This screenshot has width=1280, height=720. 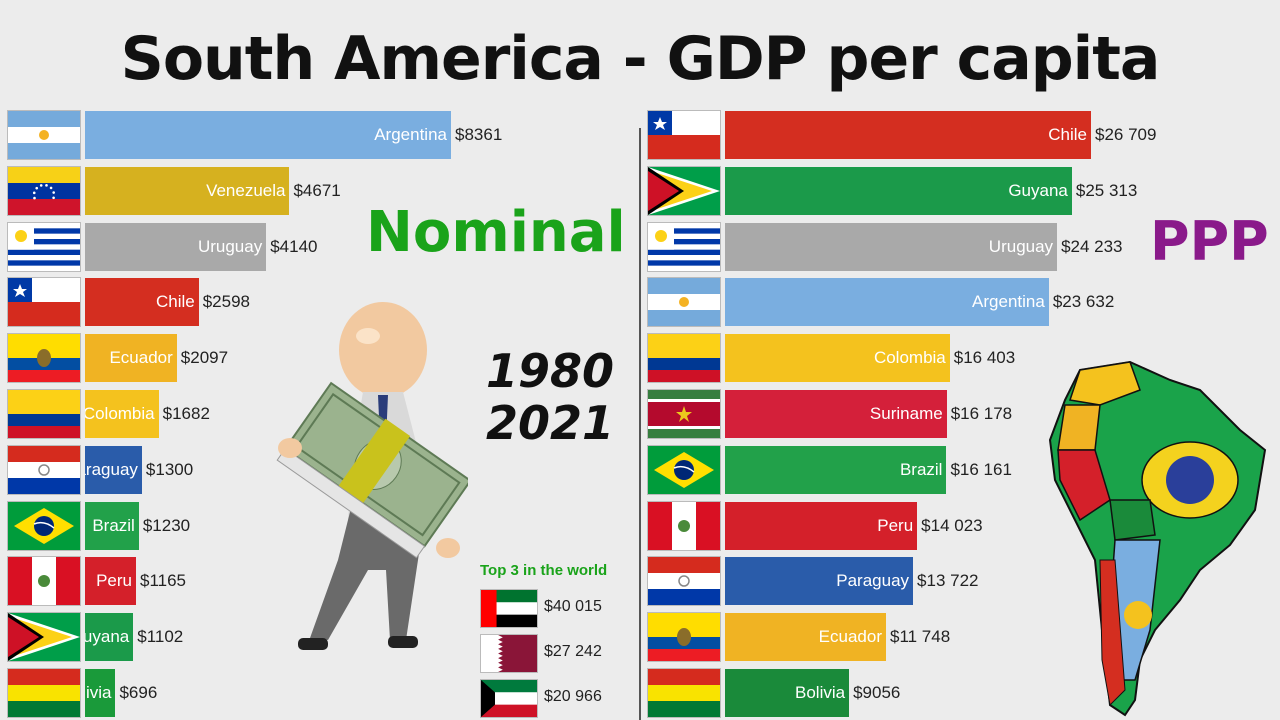 I want to click on year-end: 2021, so click(x=550, y=423).